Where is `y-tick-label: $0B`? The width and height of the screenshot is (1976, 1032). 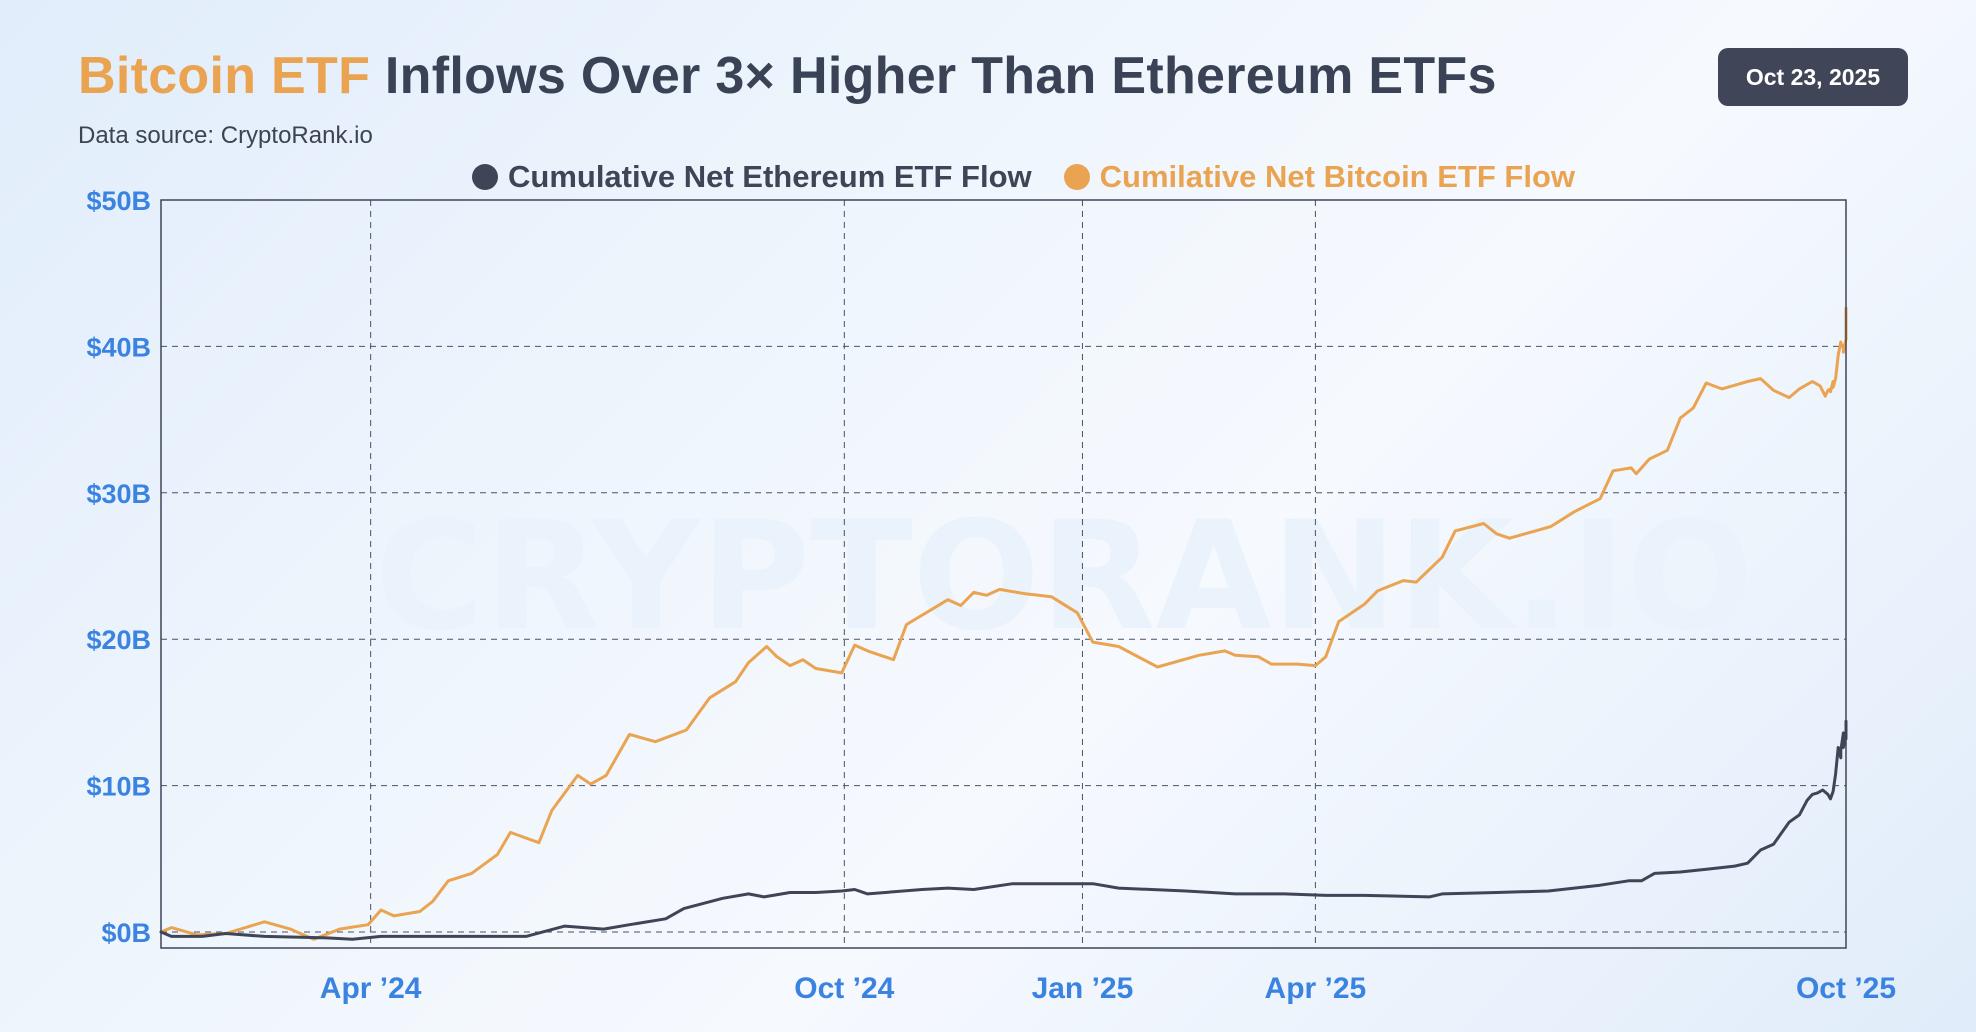
y-tick-label: $0B is located at coordinates (126, 933).